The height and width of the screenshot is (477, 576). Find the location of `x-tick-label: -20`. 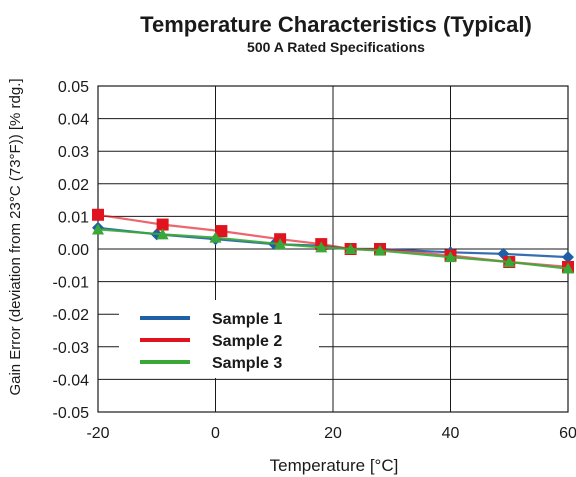

x-tick-label: -20 is located at coordinates (97, 433).